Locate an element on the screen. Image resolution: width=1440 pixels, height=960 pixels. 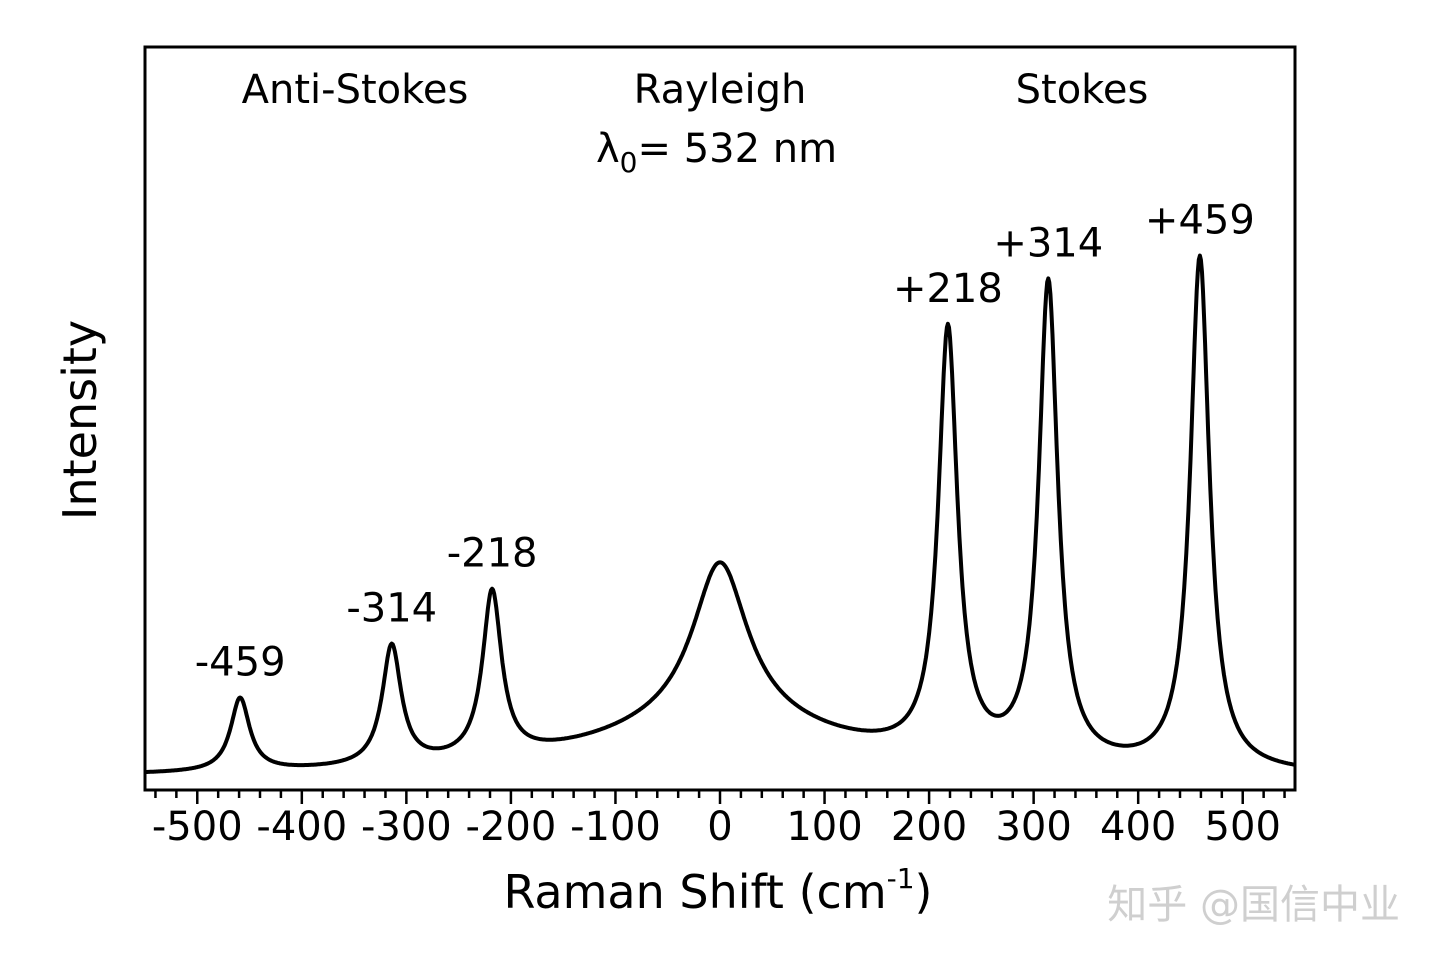
x-axis-title: Raman Shift (cm-1) is located at coordinates (717, 890).